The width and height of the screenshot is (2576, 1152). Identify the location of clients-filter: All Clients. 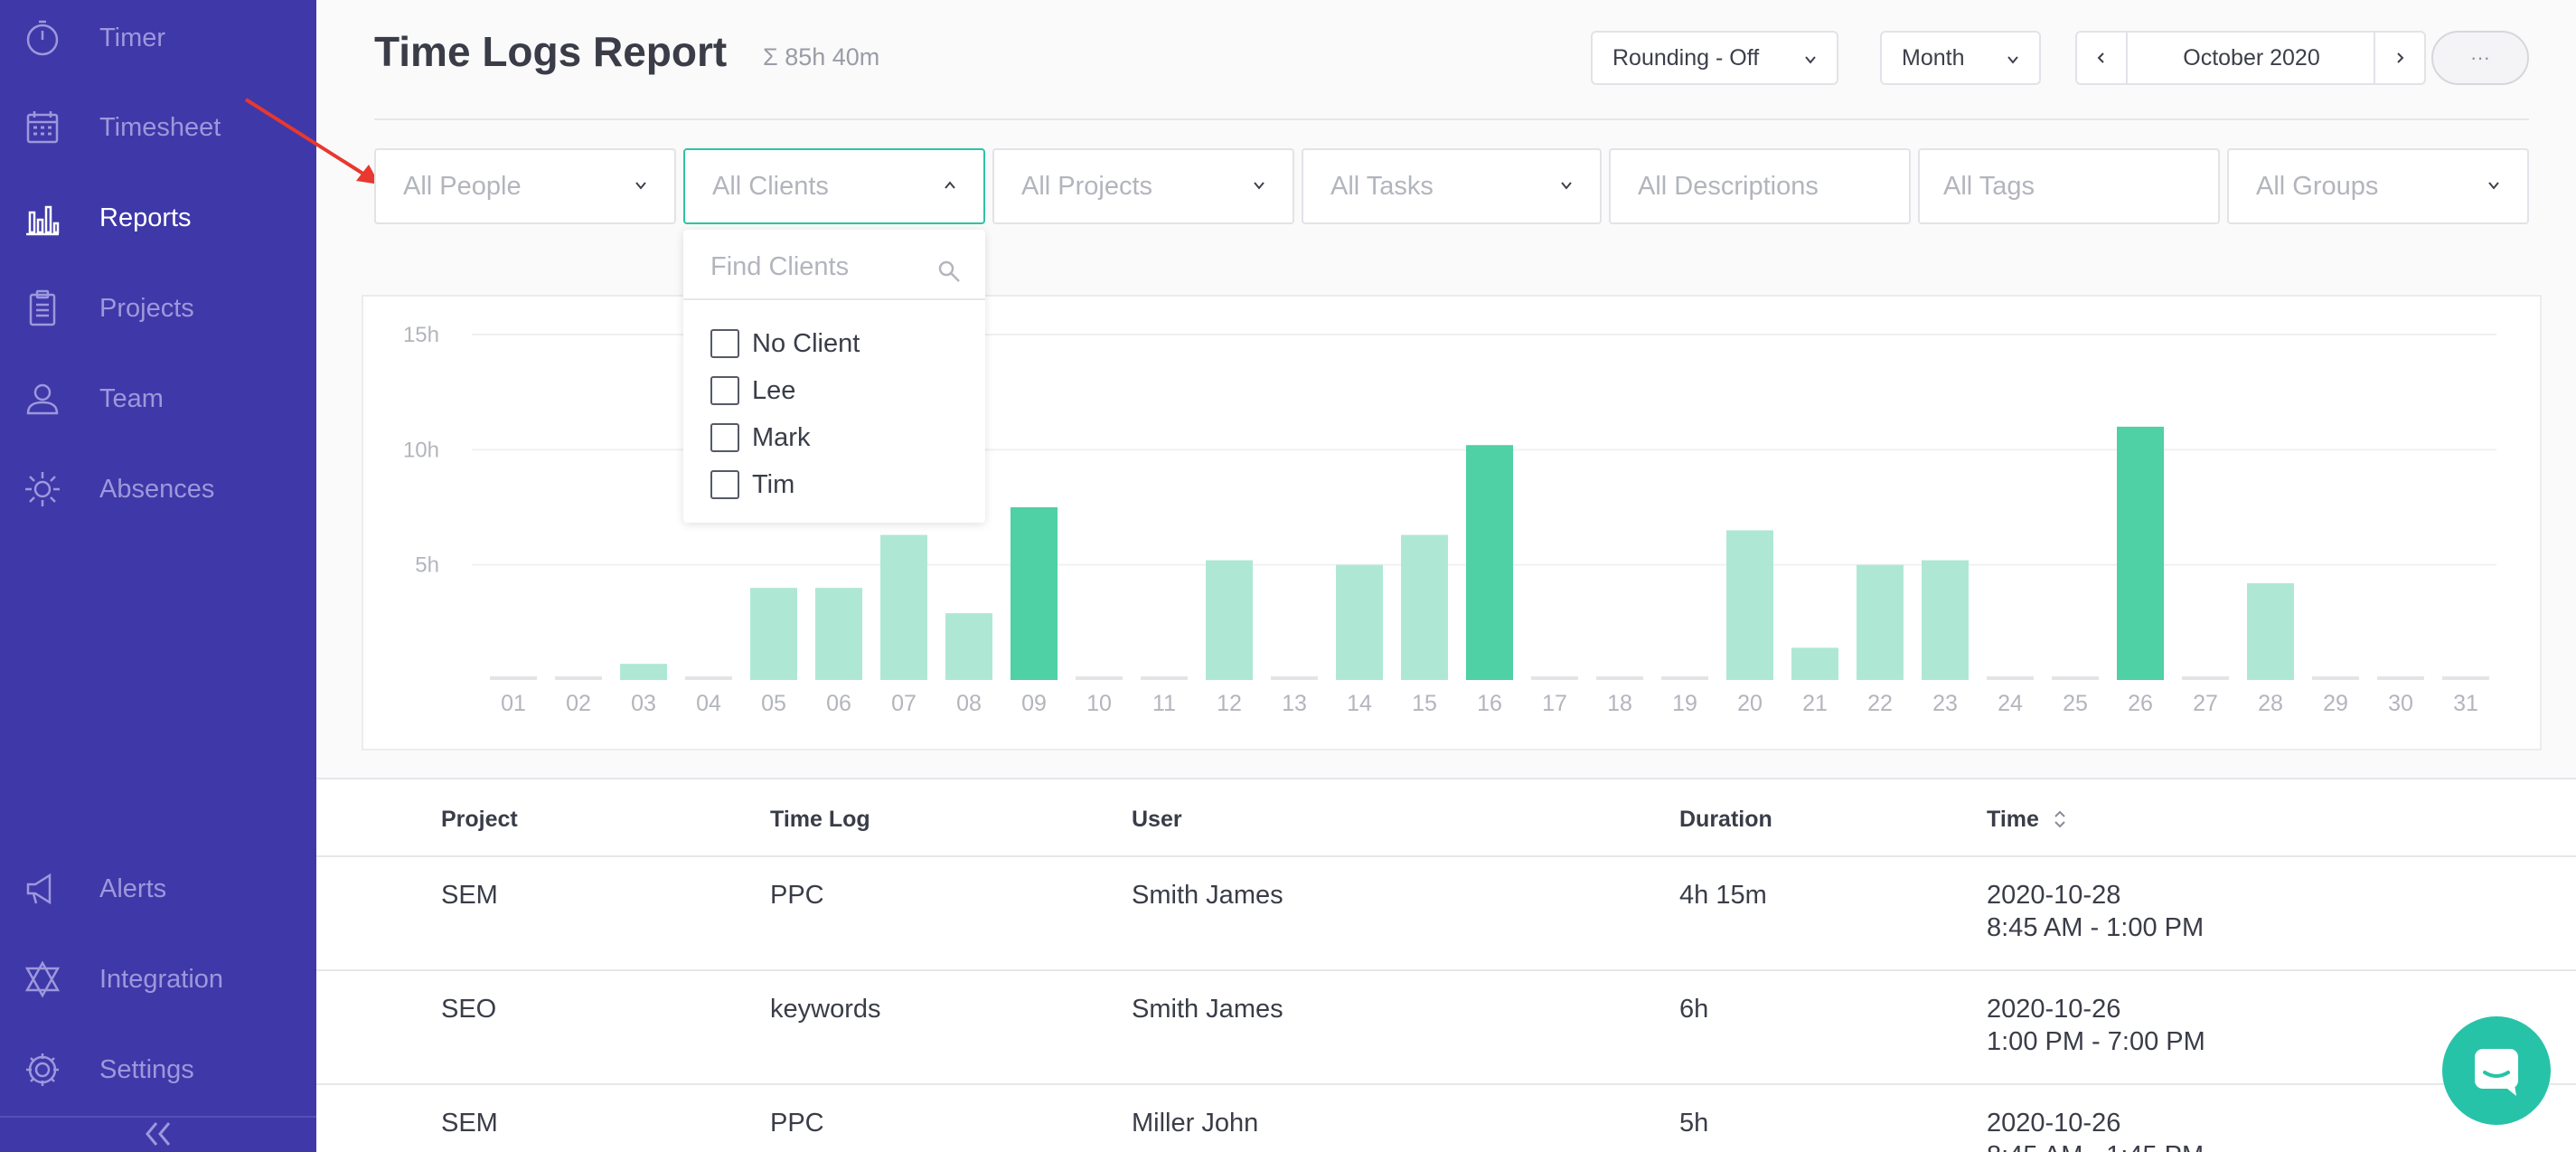
(834, 186).